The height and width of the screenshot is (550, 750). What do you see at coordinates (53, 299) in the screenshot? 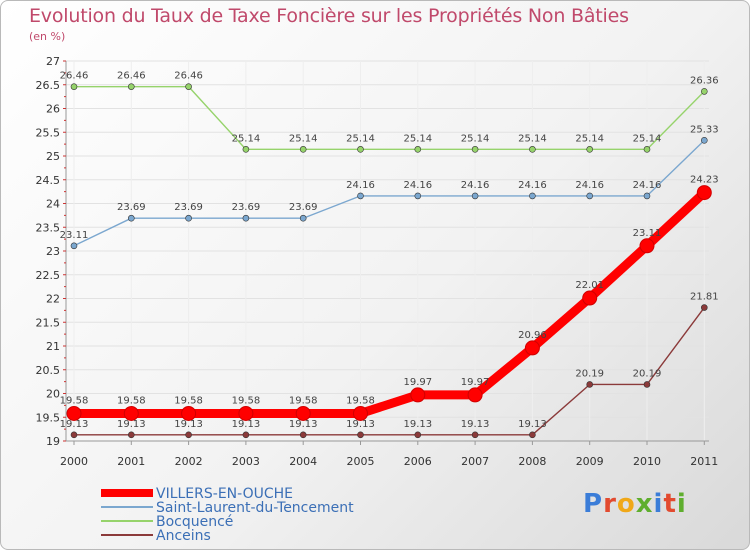
I see `y-tick-label: 22` at bounding box center [53, 299].